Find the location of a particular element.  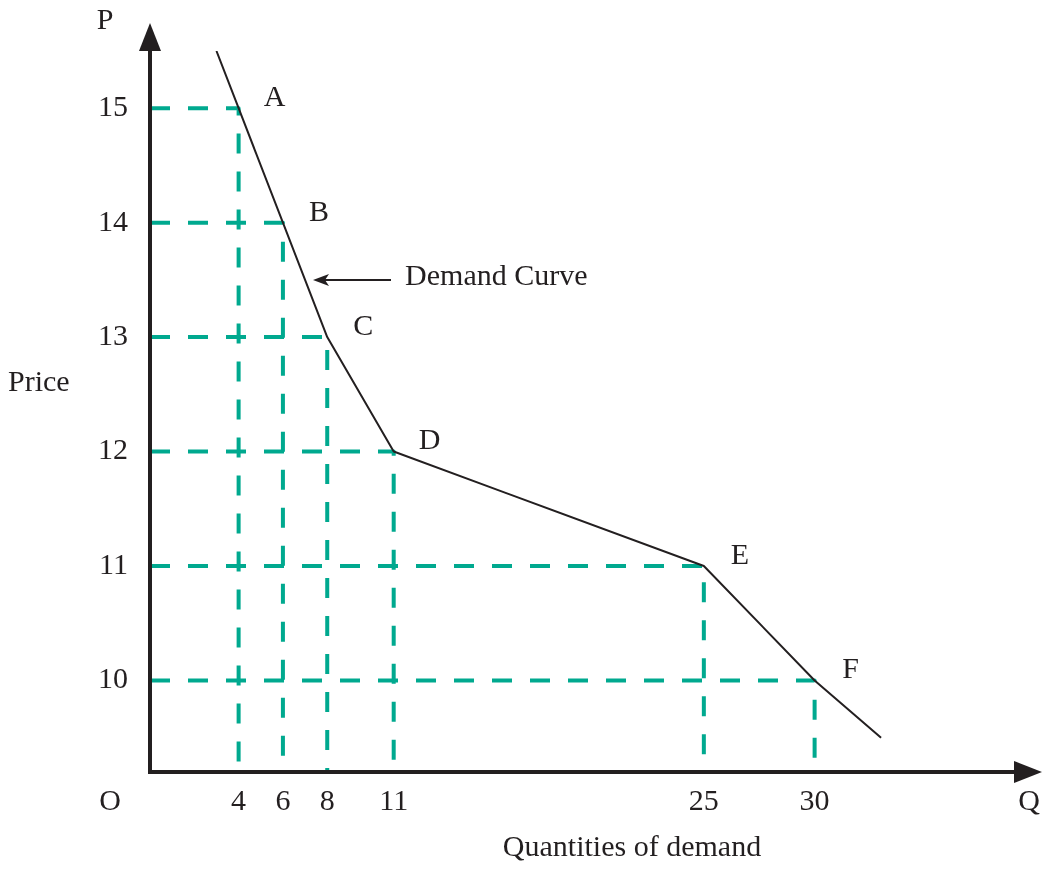

annotation: B is located at coordinates (318, 210).